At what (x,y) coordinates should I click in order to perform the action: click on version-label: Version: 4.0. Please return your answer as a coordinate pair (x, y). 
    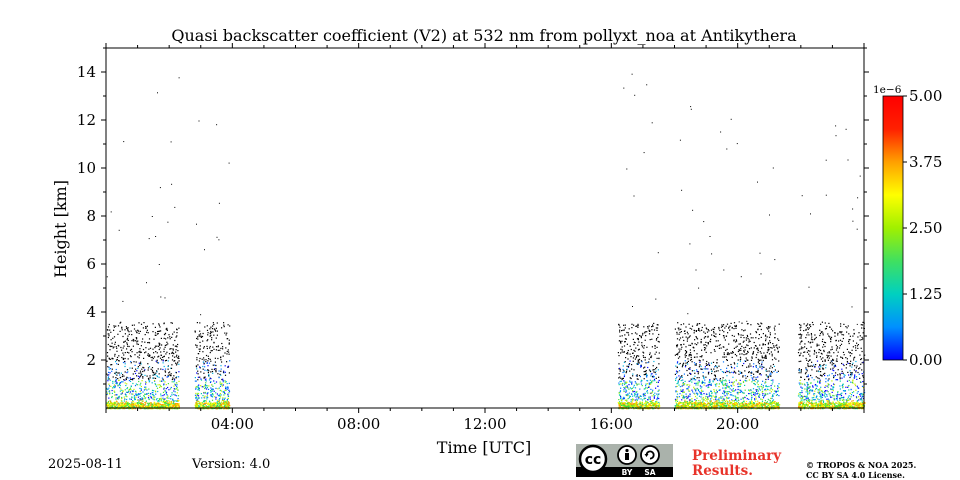
    Looking at the image, I should click on (231, 464).